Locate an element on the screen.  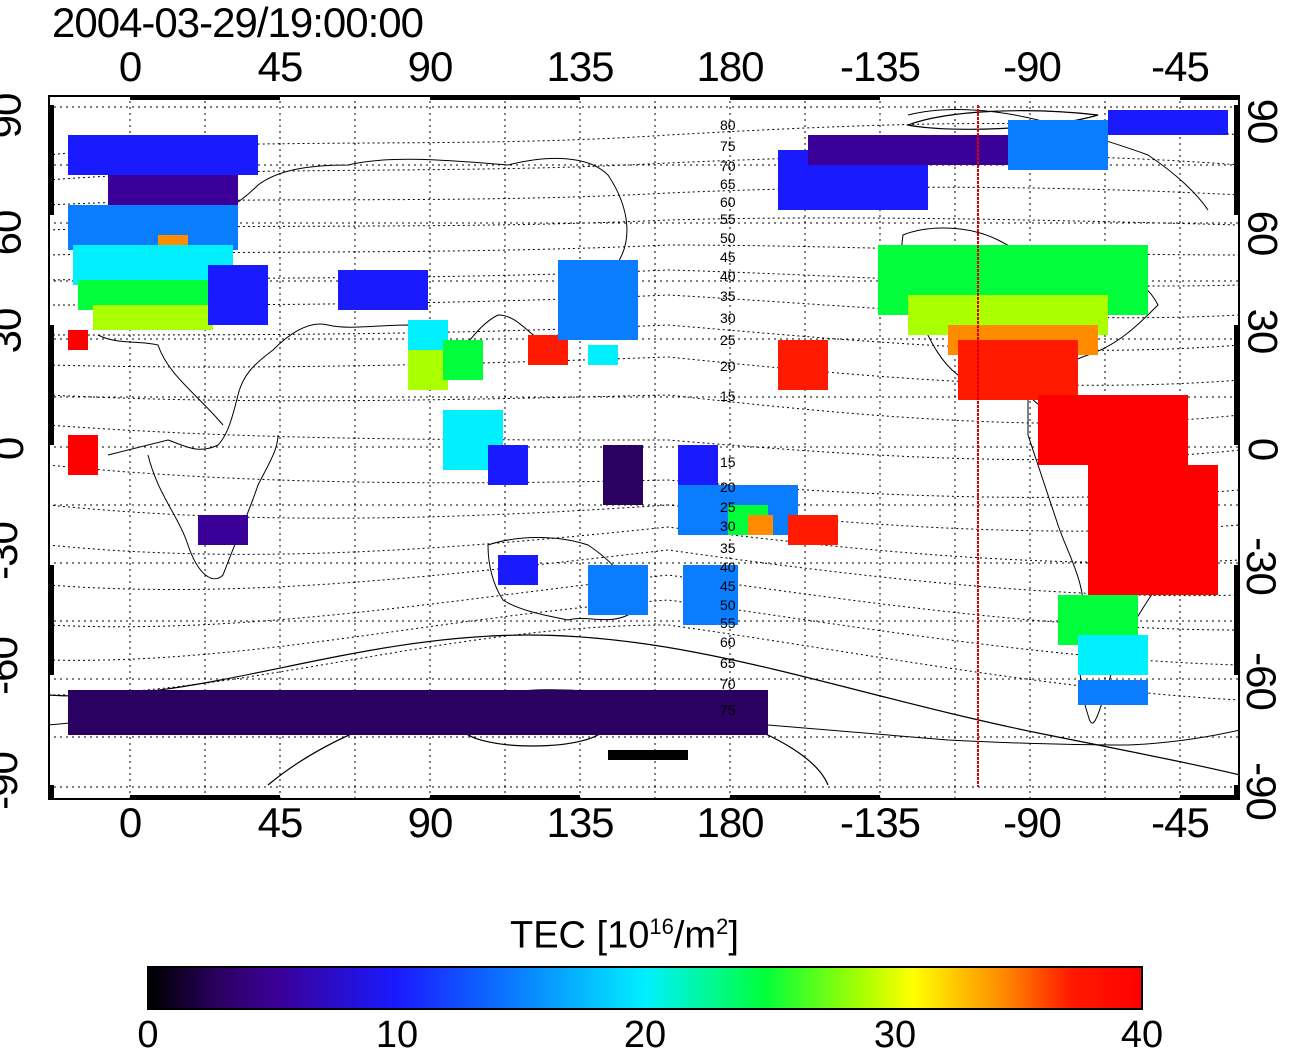
top-lon-label: 180 is located at coordinates (730, 66).